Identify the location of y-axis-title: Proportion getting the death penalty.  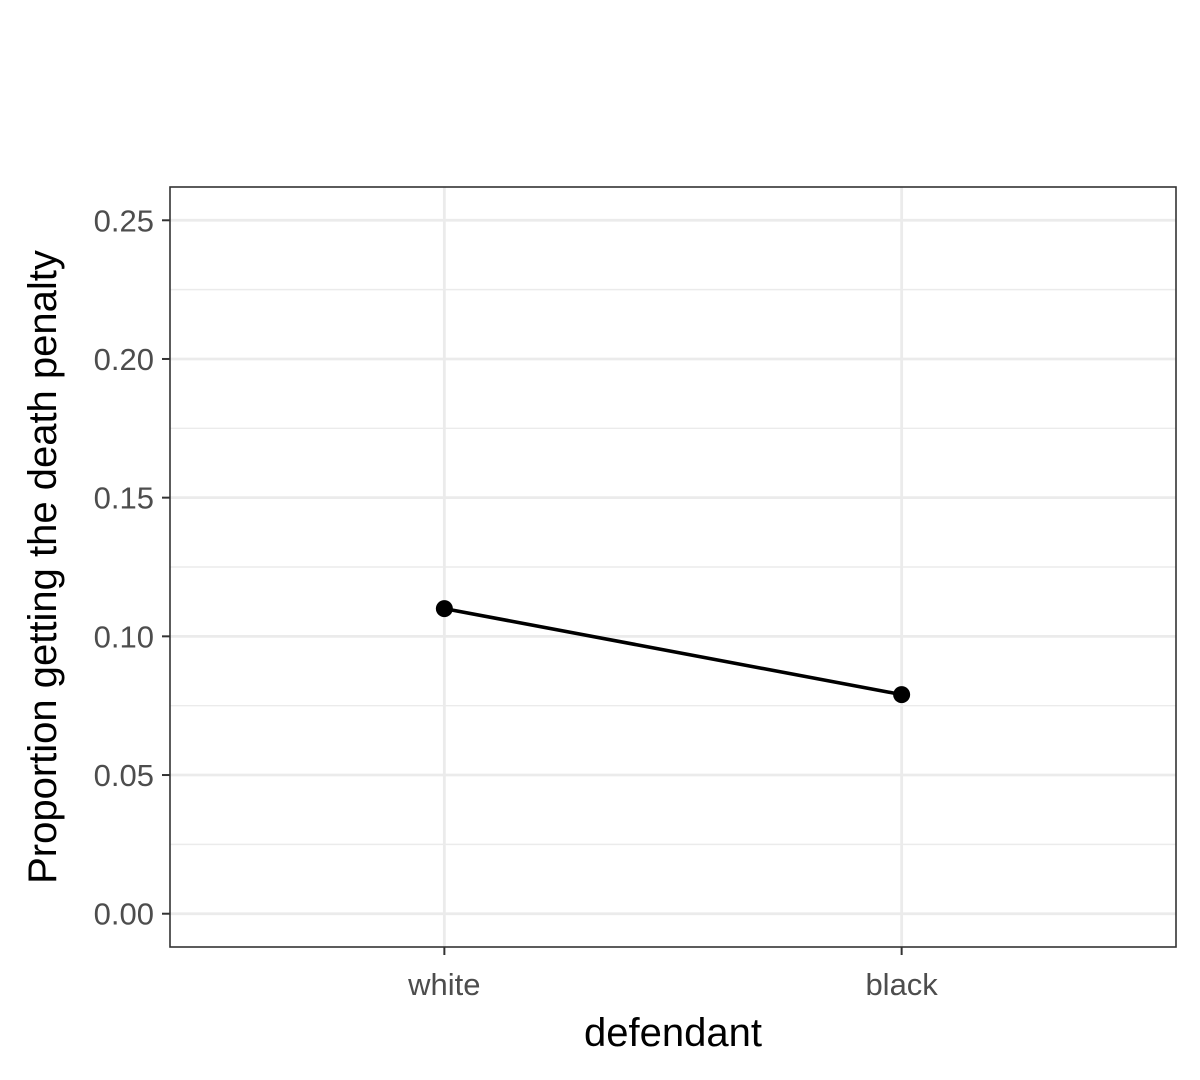
(43, 567).